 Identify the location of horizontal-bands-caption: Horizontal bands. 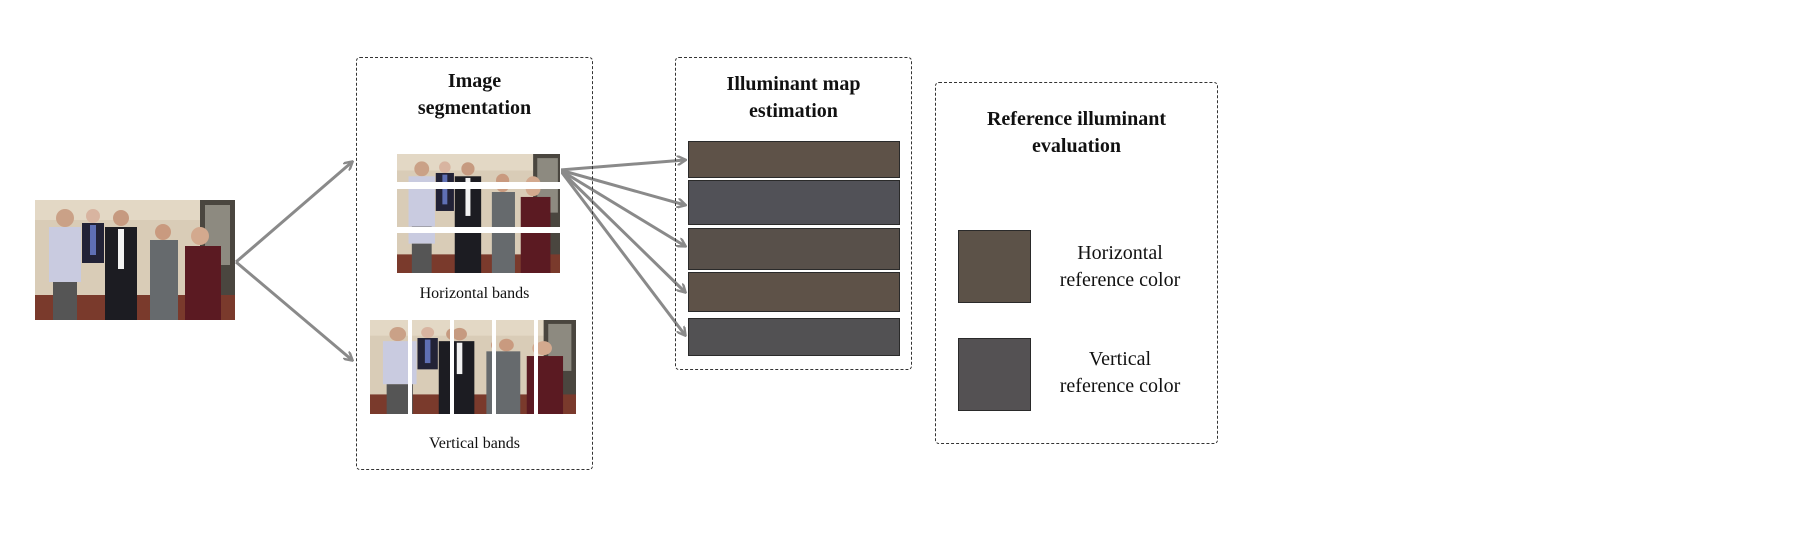
(474, 293).